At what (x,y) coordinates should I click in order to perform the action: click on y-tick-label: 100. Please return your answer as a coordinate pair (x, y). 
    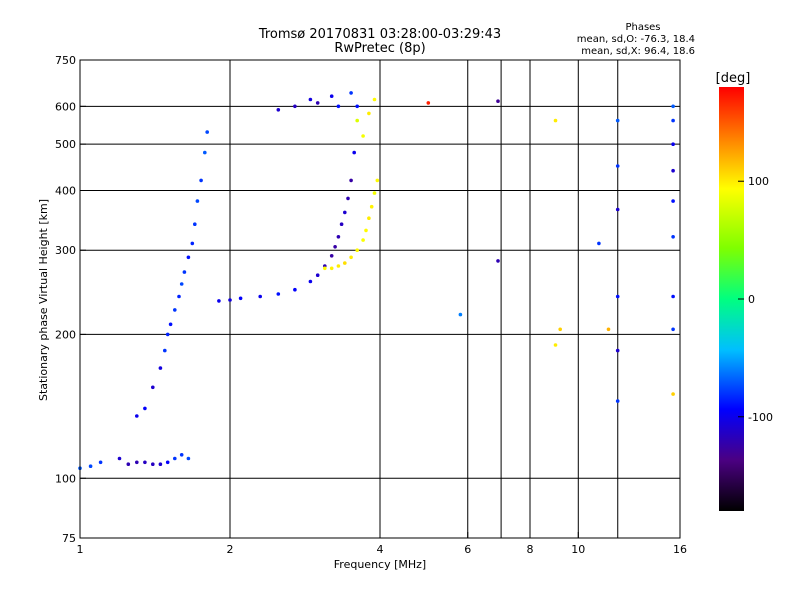
    Looking at the image, I should click on (65, 478).